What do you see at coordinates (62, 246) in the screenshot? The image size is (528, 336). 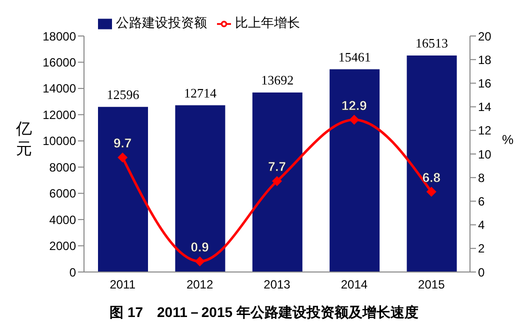 I see `y-tick-label: 2000` at bounding box center [62, 246].